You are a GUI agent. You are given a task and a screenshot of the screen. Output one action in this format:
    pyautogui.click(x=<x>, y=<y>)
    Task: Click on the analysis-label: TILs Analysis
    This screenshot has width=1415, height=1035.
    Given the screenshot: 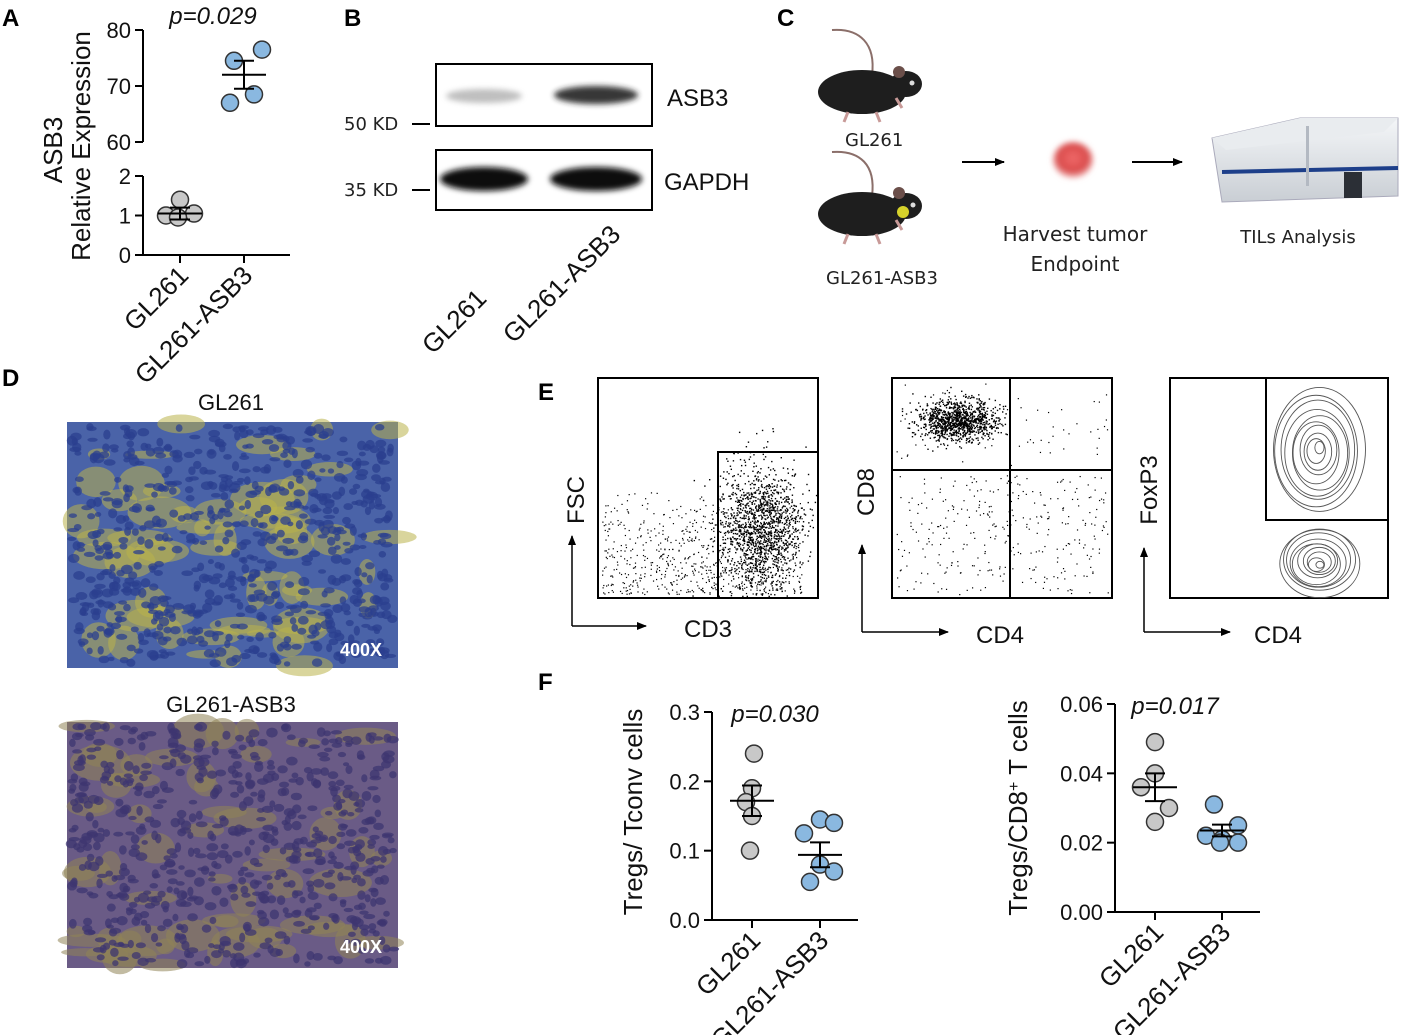 What is the action you would take?
    pyautogui.click(x=1297, y=237)
    